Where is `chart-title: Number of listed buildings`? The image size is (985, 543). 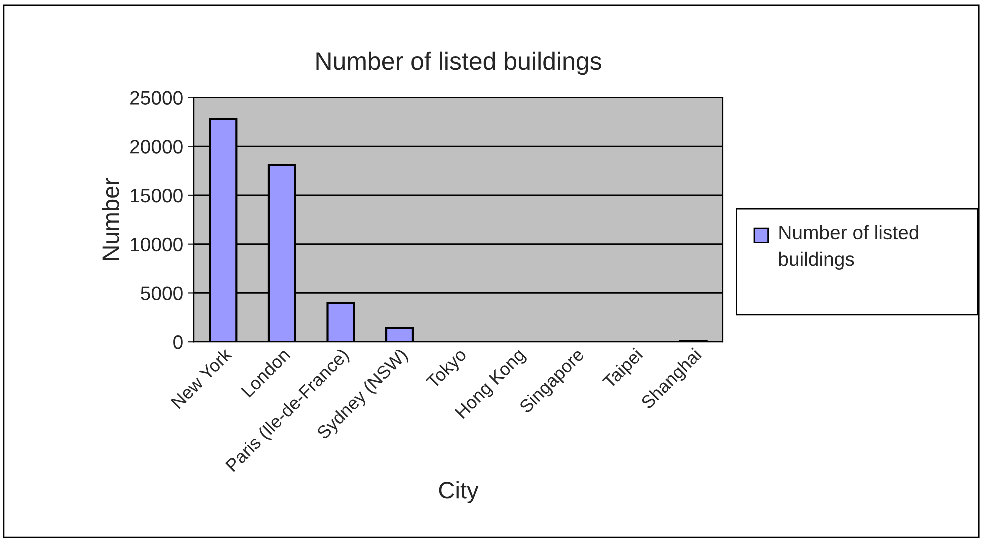 chart-title: Number of listed buildings is located at coordinates (459, 64).